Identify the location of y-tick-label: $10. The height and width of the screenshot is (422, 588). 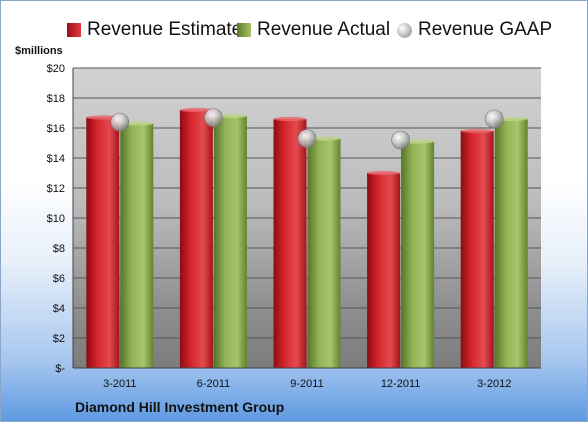
(56, 219).